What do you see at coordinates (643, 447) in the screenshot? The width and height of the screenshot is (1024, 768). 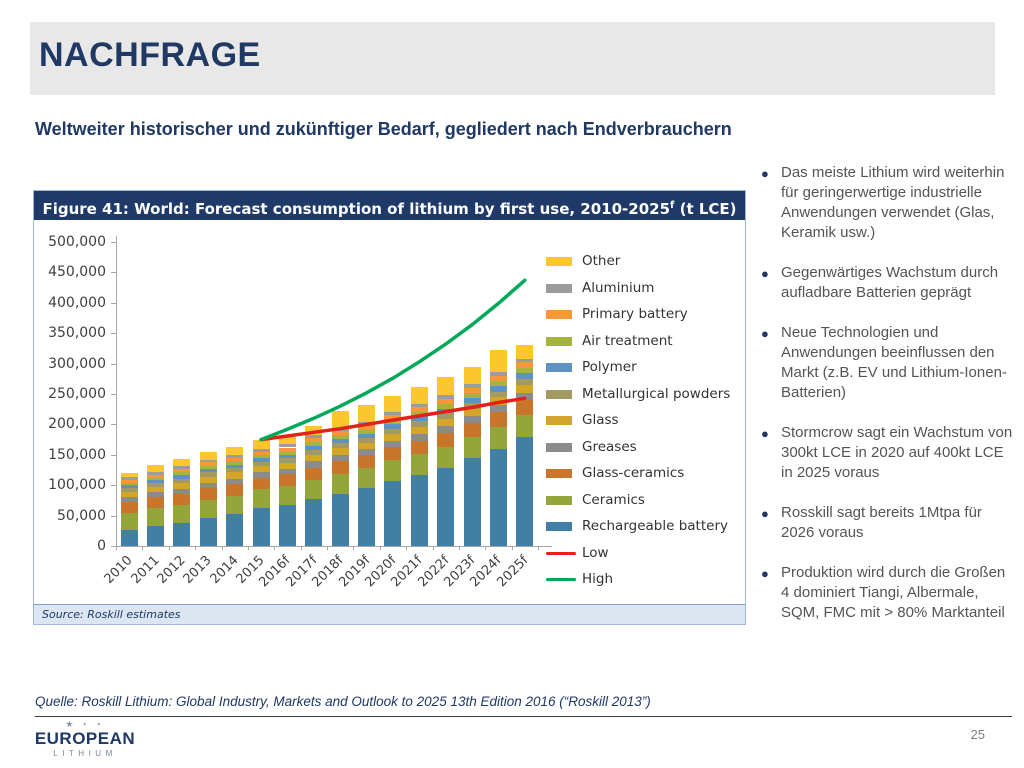 I see `legend-item: Greases` at bounding box center [643, 447].